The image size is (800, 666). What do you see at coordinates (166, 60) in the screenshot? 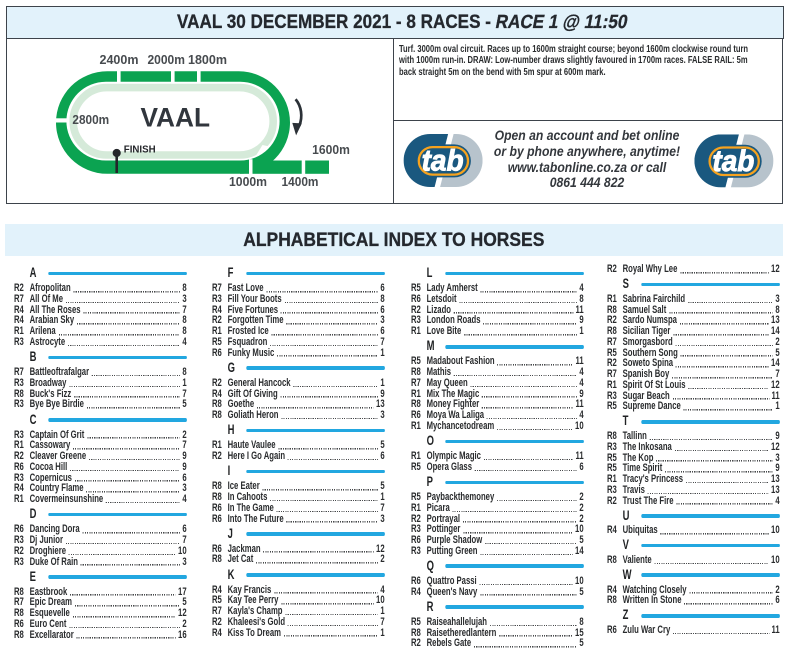
I see `svg-text: 2000m` at bounding box center [166, 60].